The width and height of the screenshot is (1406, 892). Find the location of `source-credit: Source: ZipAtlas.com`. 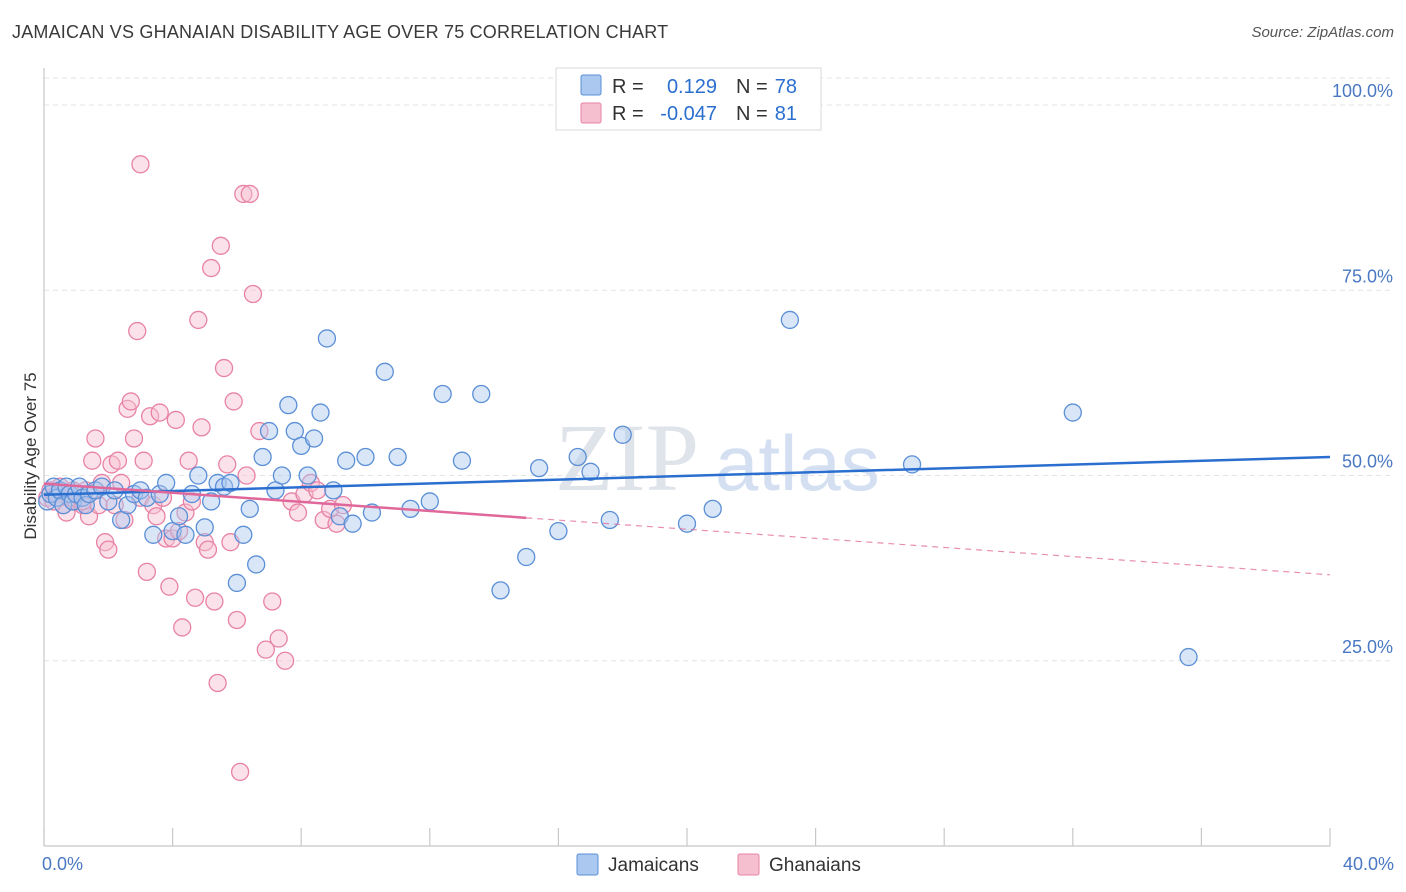

source-credit: Source: ZipAtlas.com is located at coordinates (1322, 32).